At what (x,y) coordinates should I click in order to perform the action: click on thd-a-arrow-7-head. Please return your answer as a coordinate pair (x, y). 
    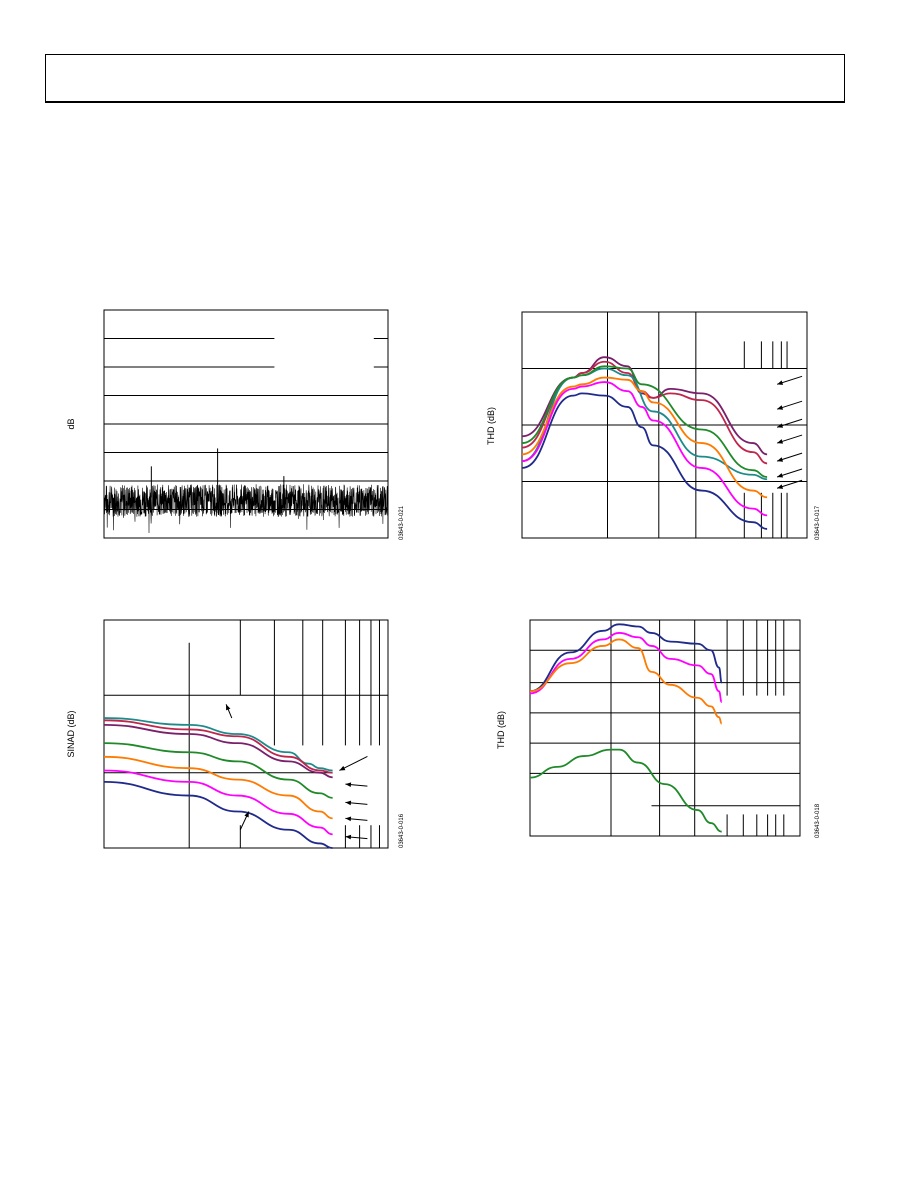
    Looking at the image, I should click on (780, 486).